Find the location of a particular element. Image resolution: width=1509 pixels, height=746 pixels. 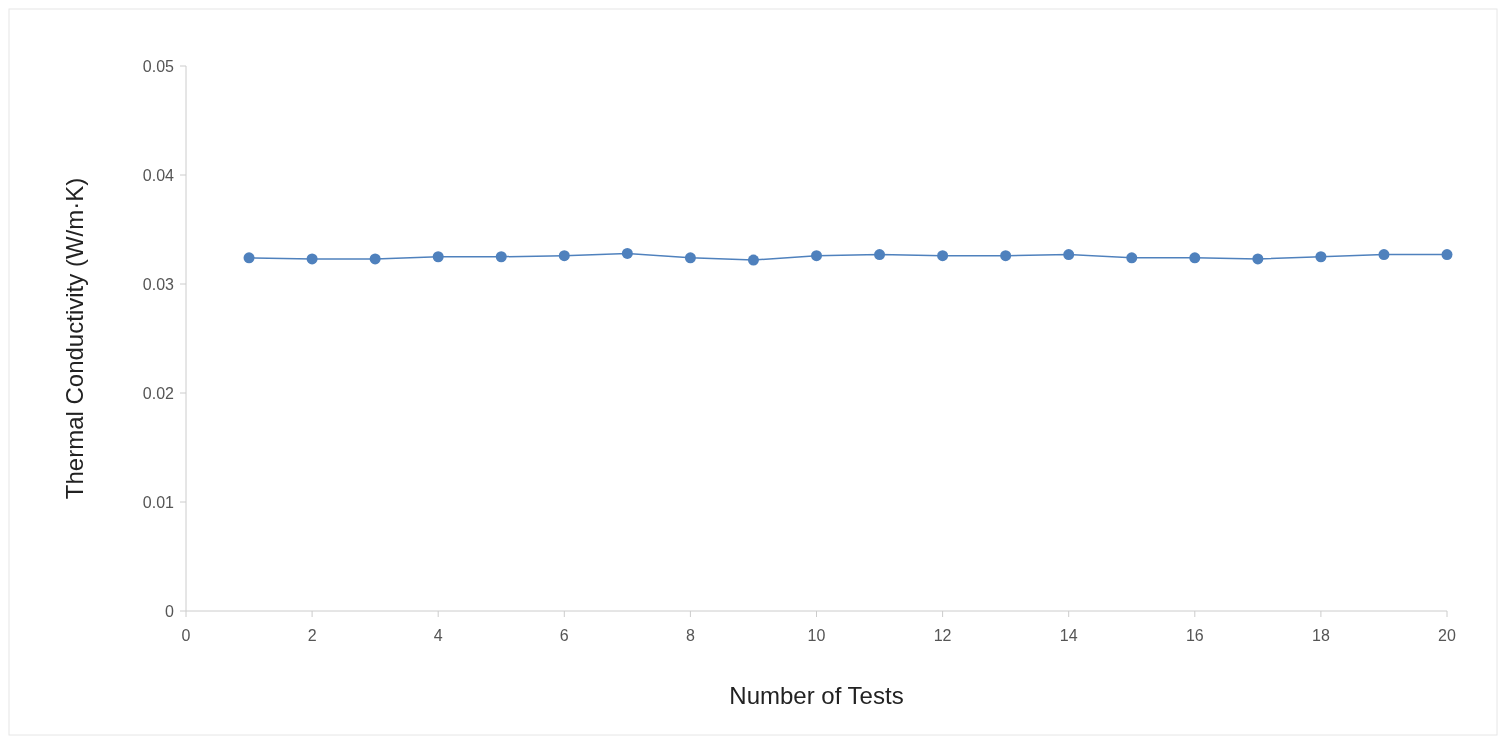

x-tick-label: 12 is located at coordinates (942, 635).